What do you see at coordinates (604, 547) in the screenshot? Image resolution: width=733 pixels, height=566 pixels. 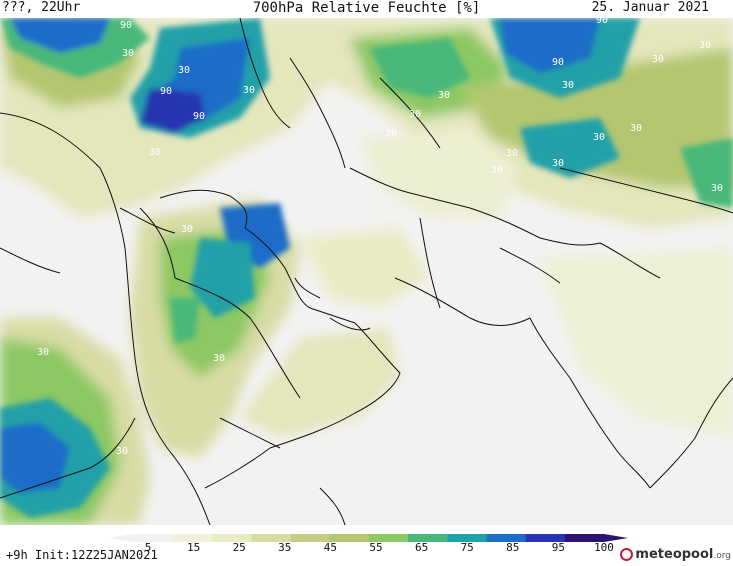 I see `legend-tick-label: 100` at bounding box center [604, 547].